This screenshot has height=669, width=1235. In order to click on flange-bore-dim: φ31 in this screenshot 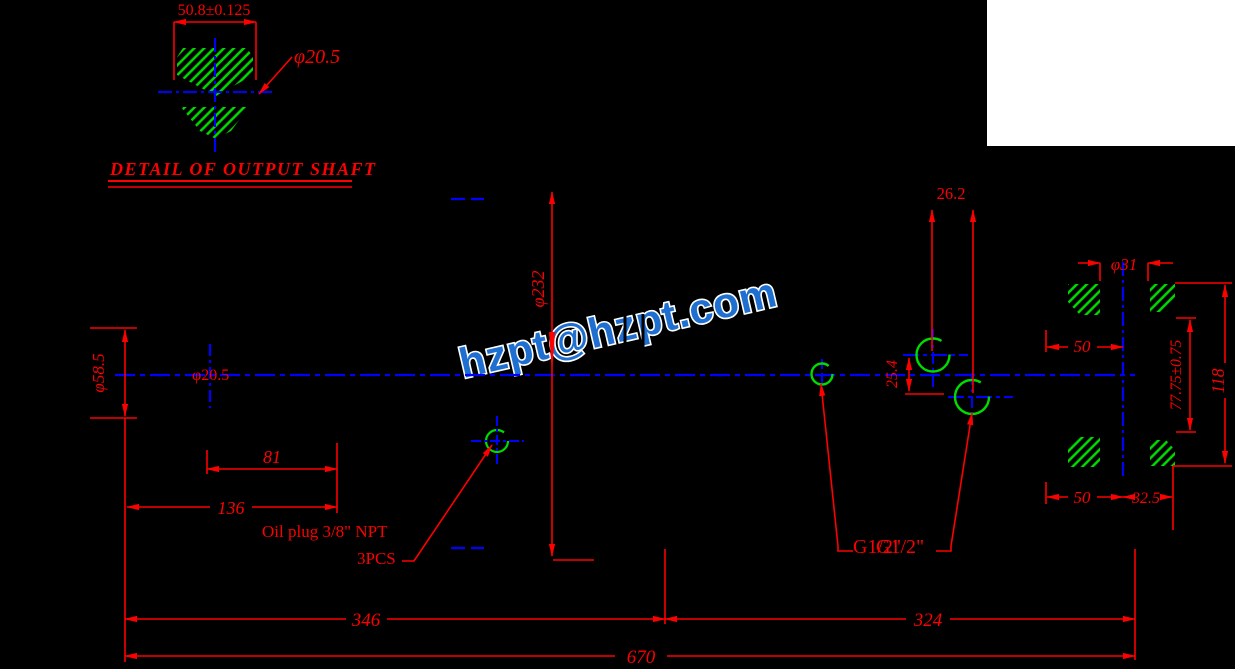, I will do `click(1124, 264)`.